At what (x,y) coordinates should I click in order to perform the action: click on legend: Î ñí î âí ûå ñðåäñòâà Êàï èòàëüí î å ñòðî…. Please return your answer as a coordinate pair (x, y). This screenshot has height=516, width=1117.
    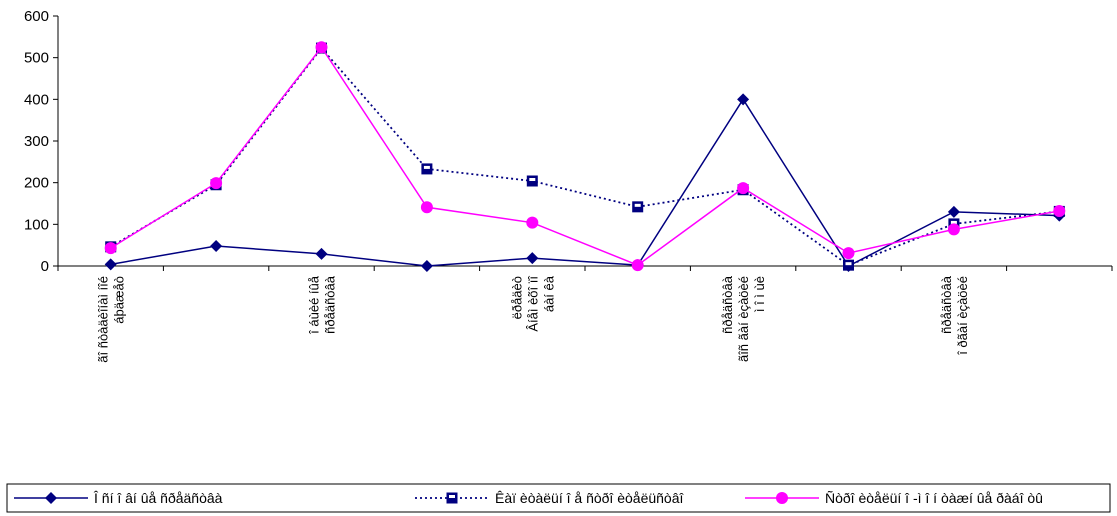
    Looking at the image, I should click on (558, 498).